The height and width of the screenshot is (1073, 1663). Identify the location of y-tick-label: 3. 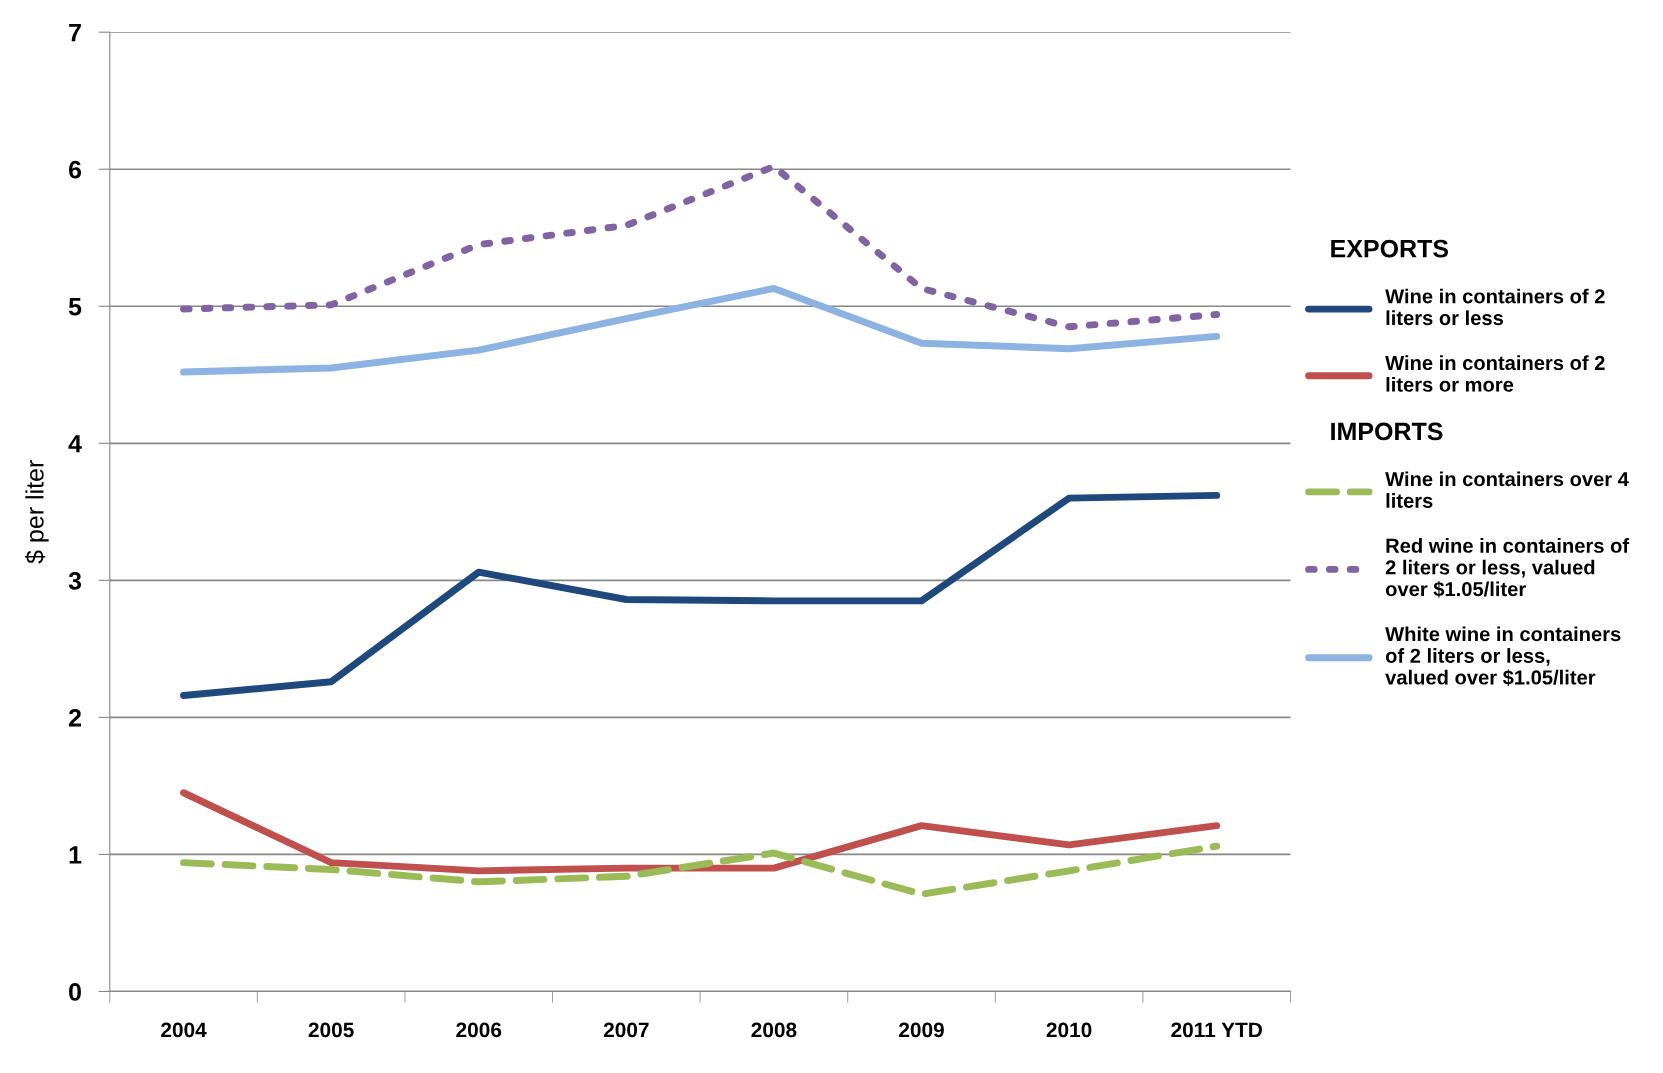
(75, 580).